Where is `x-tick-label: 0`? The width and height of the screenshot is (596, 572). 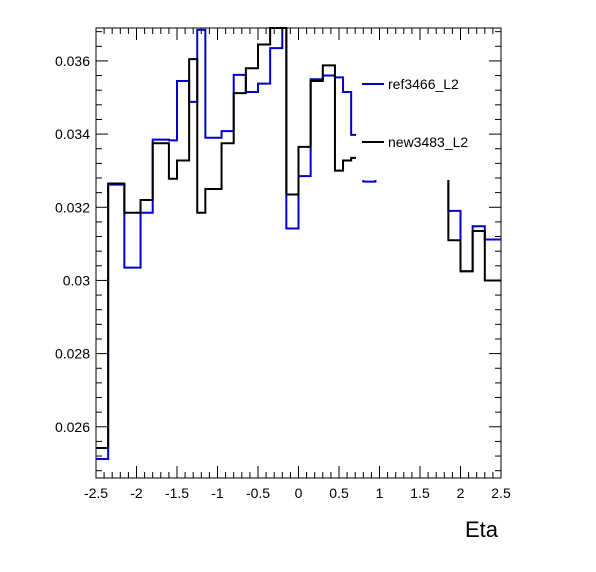
x-tick-label: 0 is located at coordinates (299, 493).